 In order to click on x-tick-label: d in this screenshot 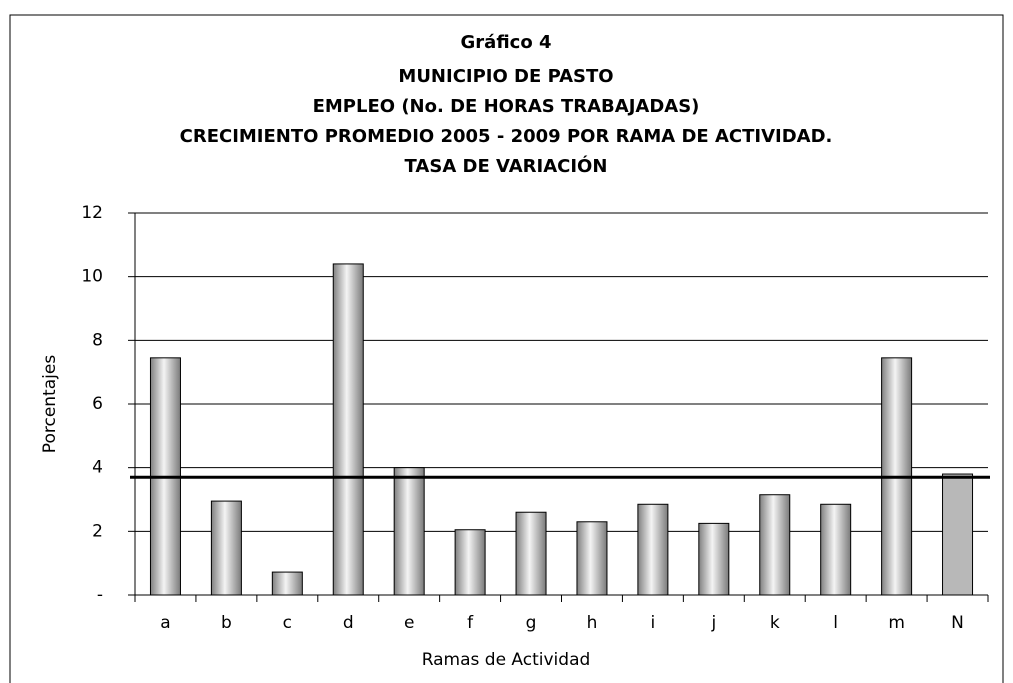, I will do `click(348, 623)`.